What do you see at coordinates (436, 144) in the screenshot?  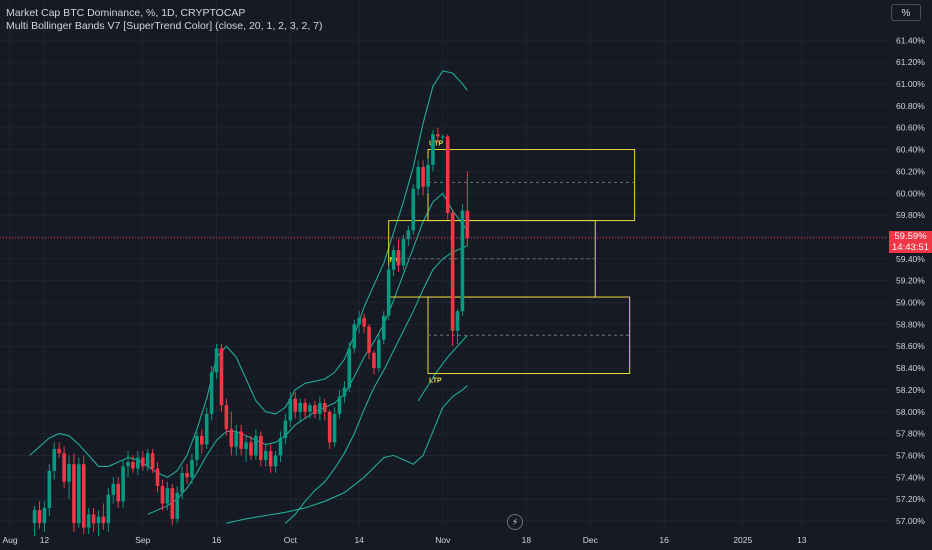 I see `zone-label-utp: UTP` at bounding box center [436, 144].